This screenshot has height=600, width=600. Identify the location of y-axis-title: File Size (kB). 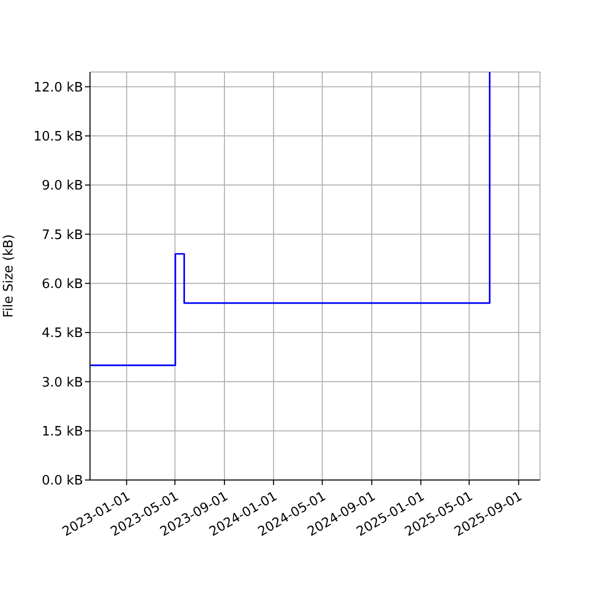
(9, 276).